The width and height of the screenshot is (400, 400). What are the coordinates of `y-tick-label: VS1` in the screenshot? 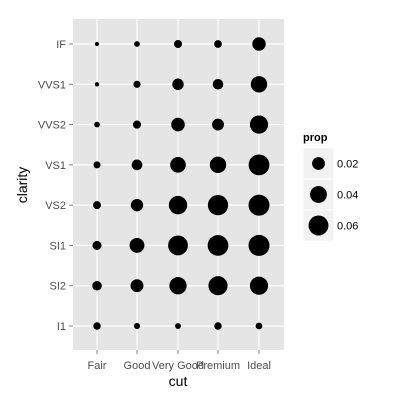 It's located at (55, 166).